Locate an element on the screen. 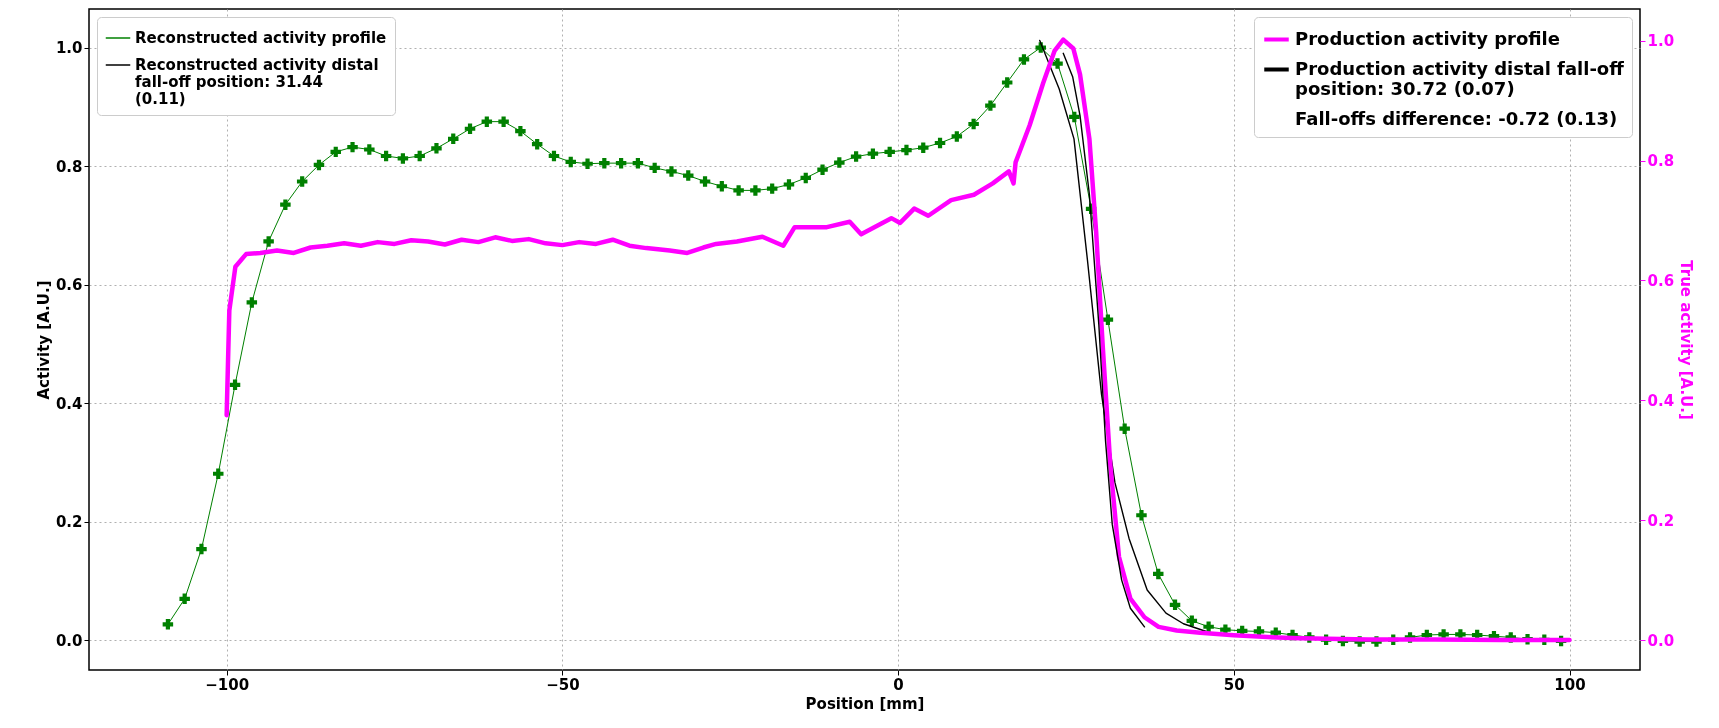  y2-axis-title: True activity [A.U.] is located at coordinates (1686, 340).